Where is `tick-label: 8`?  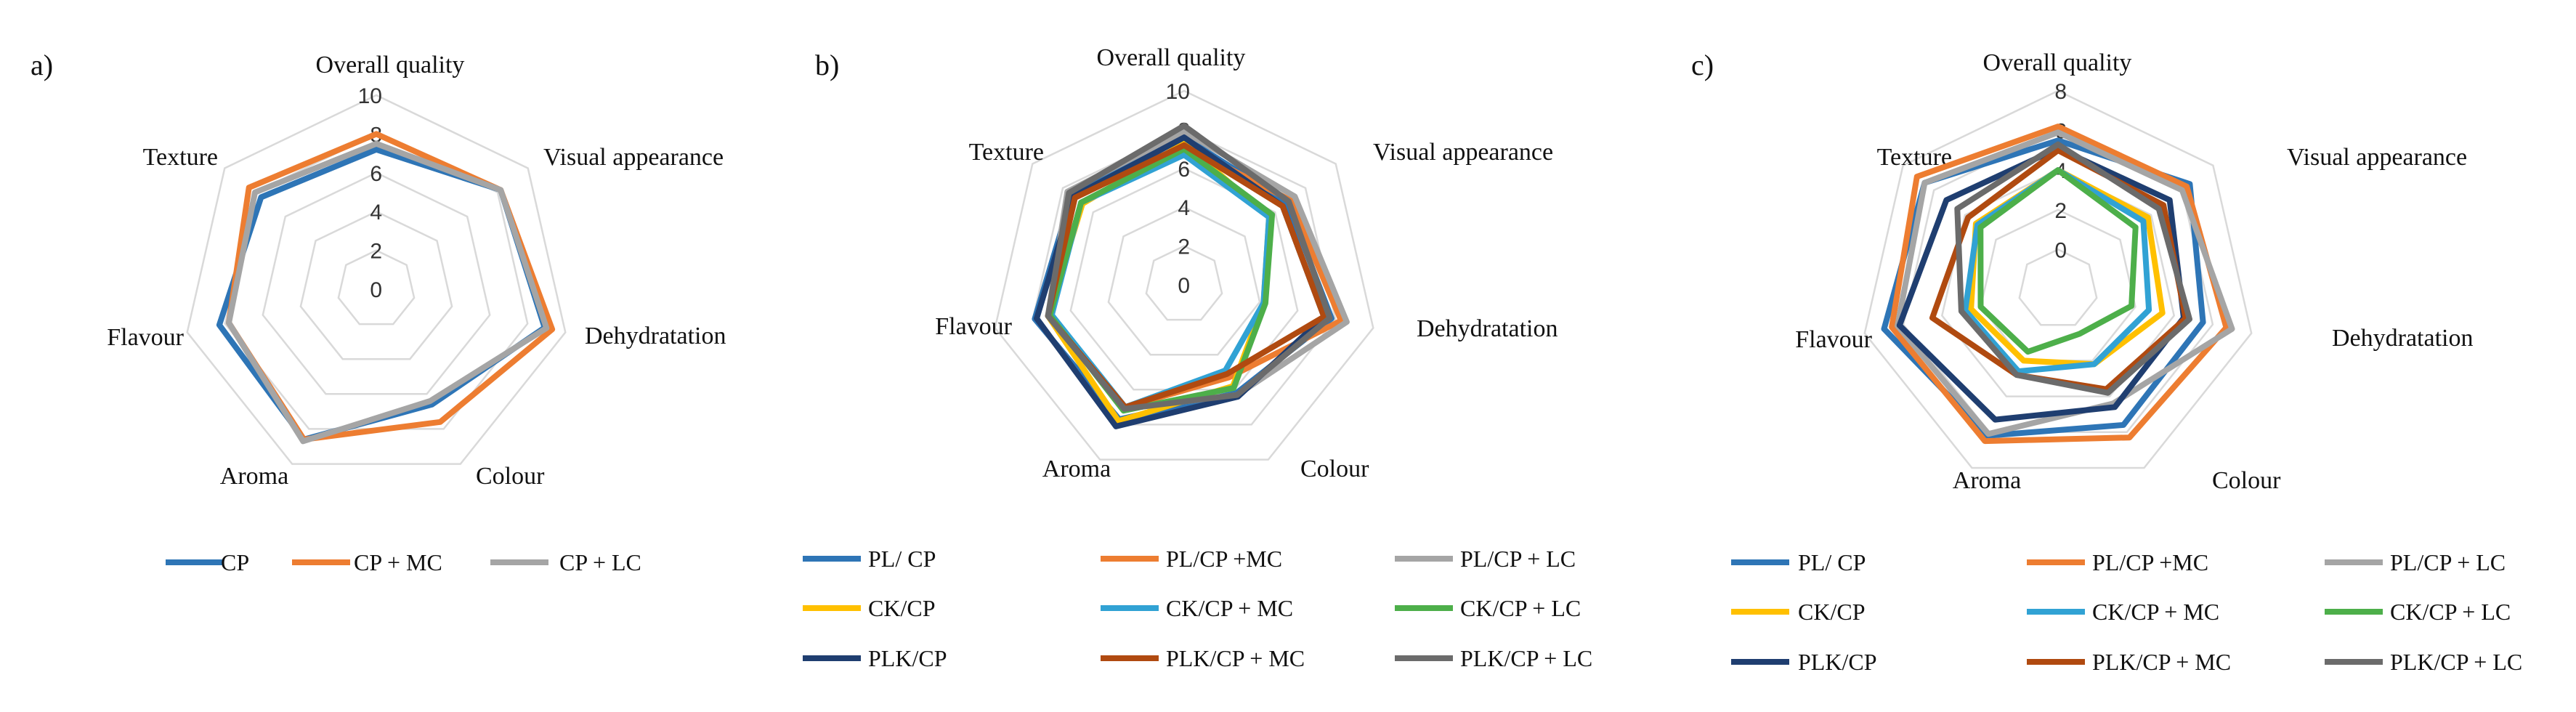 tick-label: 8 is located at coordinates (2060, 92).